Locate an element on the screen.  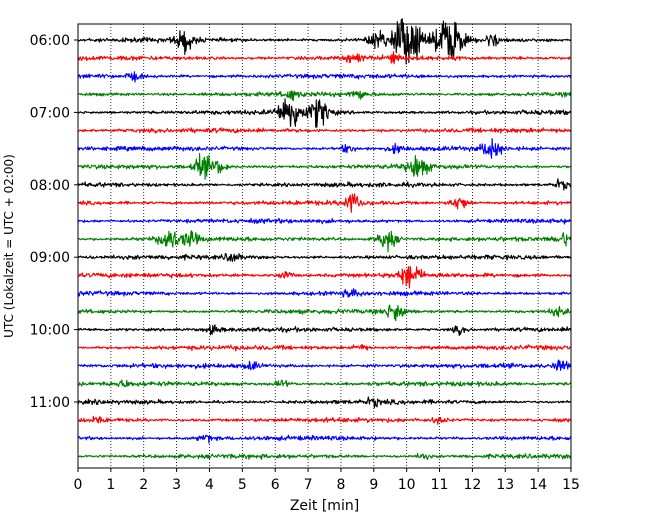
y-tick-label: 10:00 is located at coordinates (50, 331).